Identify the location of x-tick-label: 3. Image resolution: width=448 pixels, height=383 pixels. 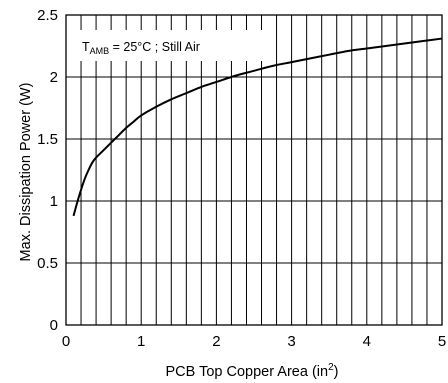
(291, 341).